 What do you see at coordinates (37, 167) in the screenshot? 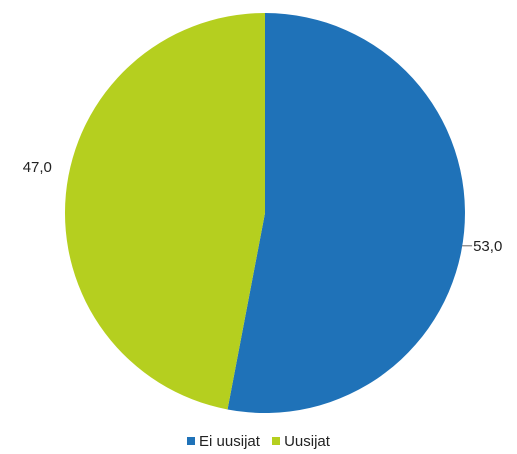
I see `data-label-uusijat: 47,0` at bounding box center [37, 167].